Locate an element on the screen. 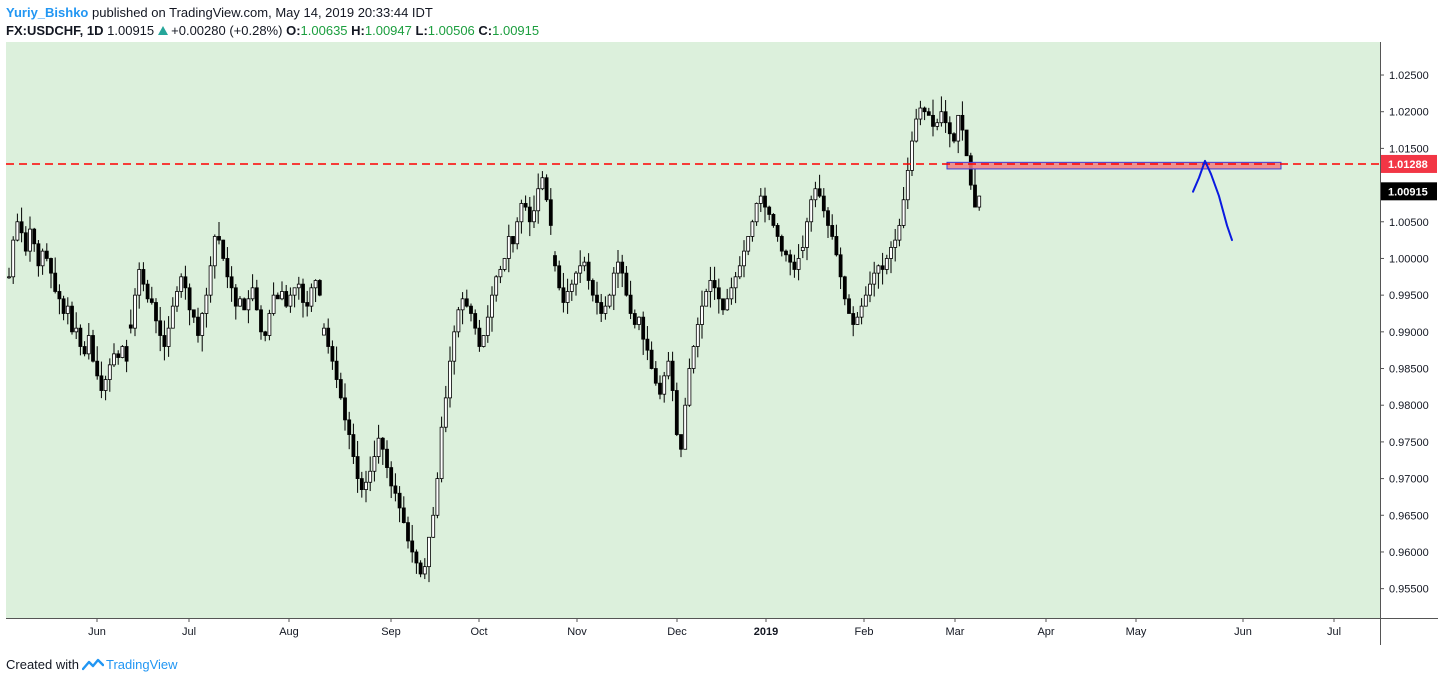 The height and width of the screenshot is (683, 1444). high-value: 1.00947 is located at coordinates (388, 30).